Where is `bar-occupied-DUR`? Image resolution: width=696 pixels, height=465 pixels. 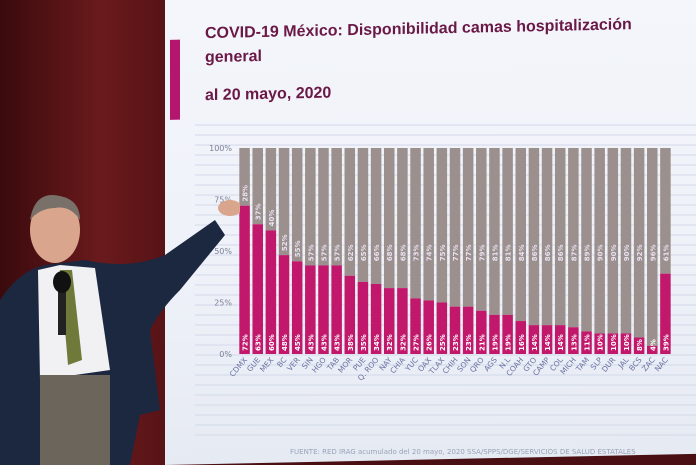
bar-occupied-DUR is located at coordinates (613, 343).